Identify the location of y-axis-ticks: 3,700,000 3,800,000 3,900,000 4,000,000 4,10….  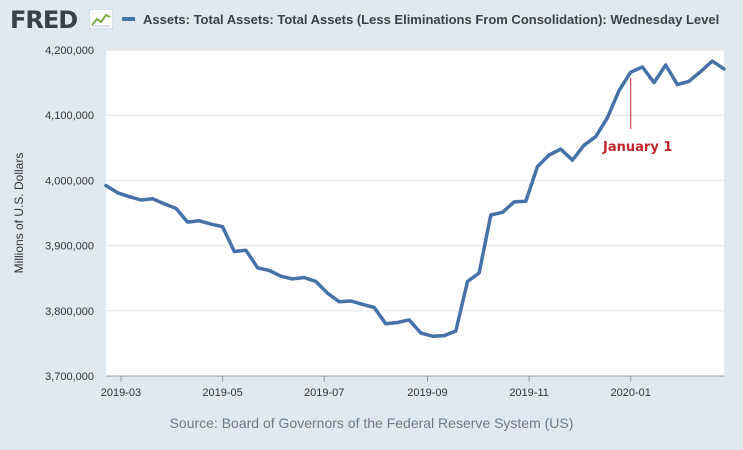
(69, 214).